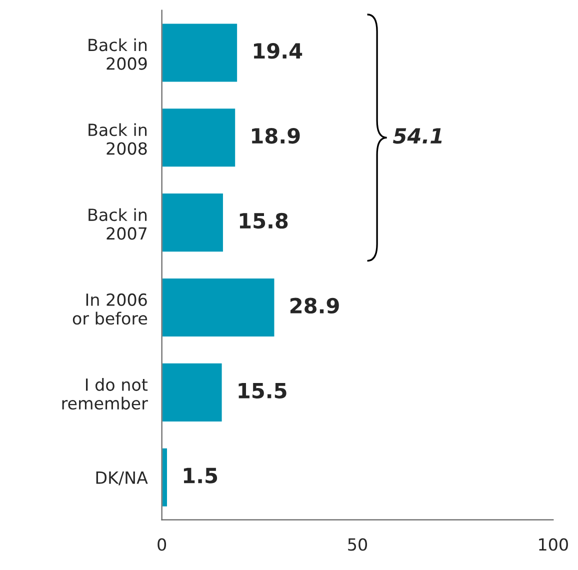 This screenshot has height=570, width=578. Describe the element at coordinates (110, 309) in the screenshot. I see `y-tick-label: In 2006 or before` at that location.